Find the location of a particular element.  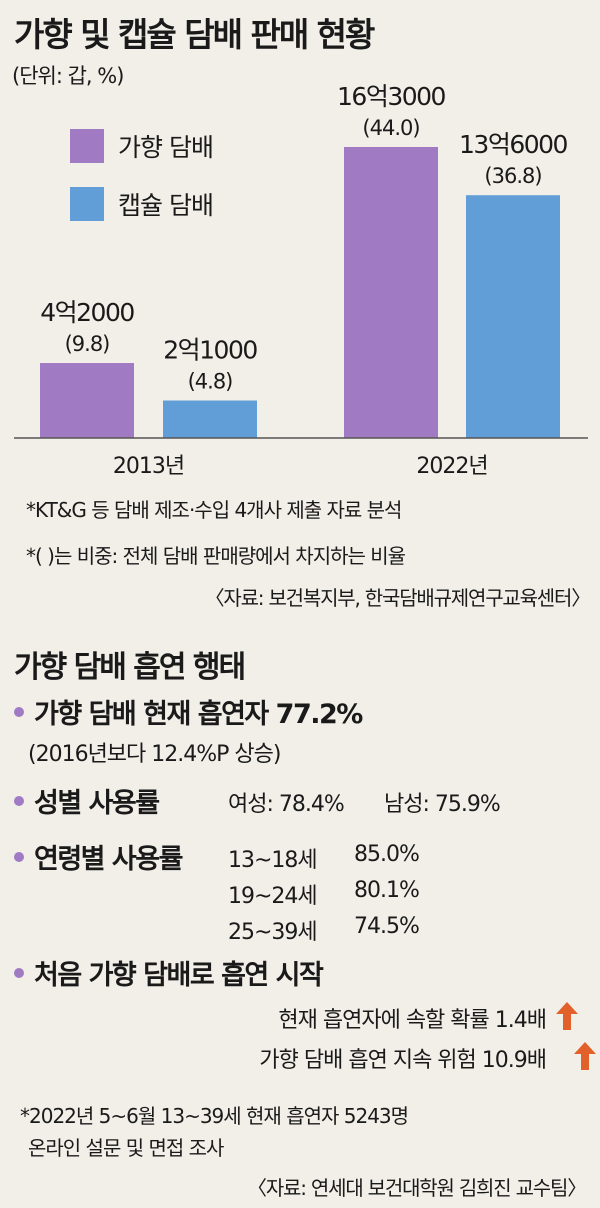

legend-swatch-flavored is located at coordinates (87, 146).